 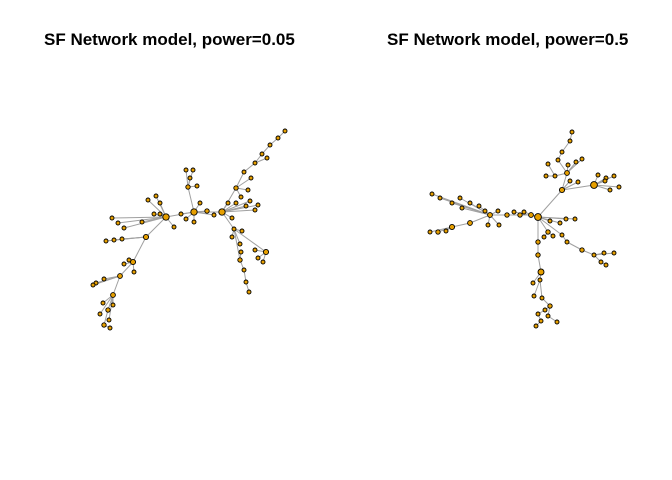 I want to click on nodes-right, so click(x=524, y=229).